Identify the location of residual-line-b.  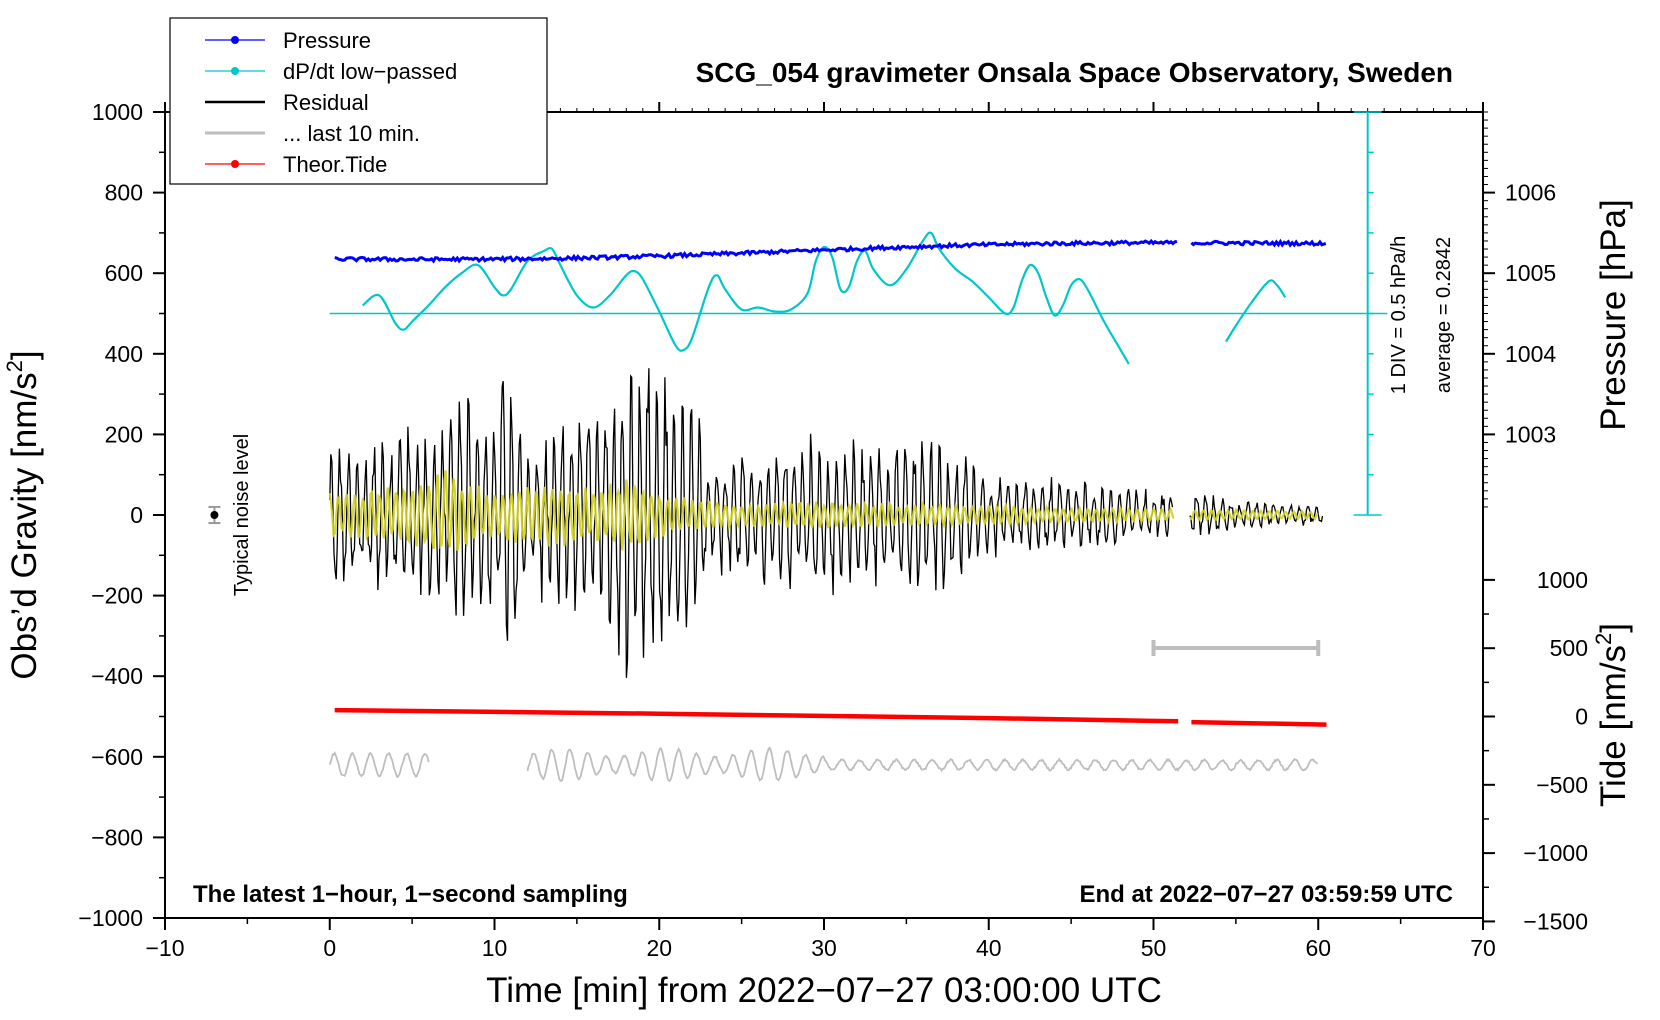
(1256, 515).